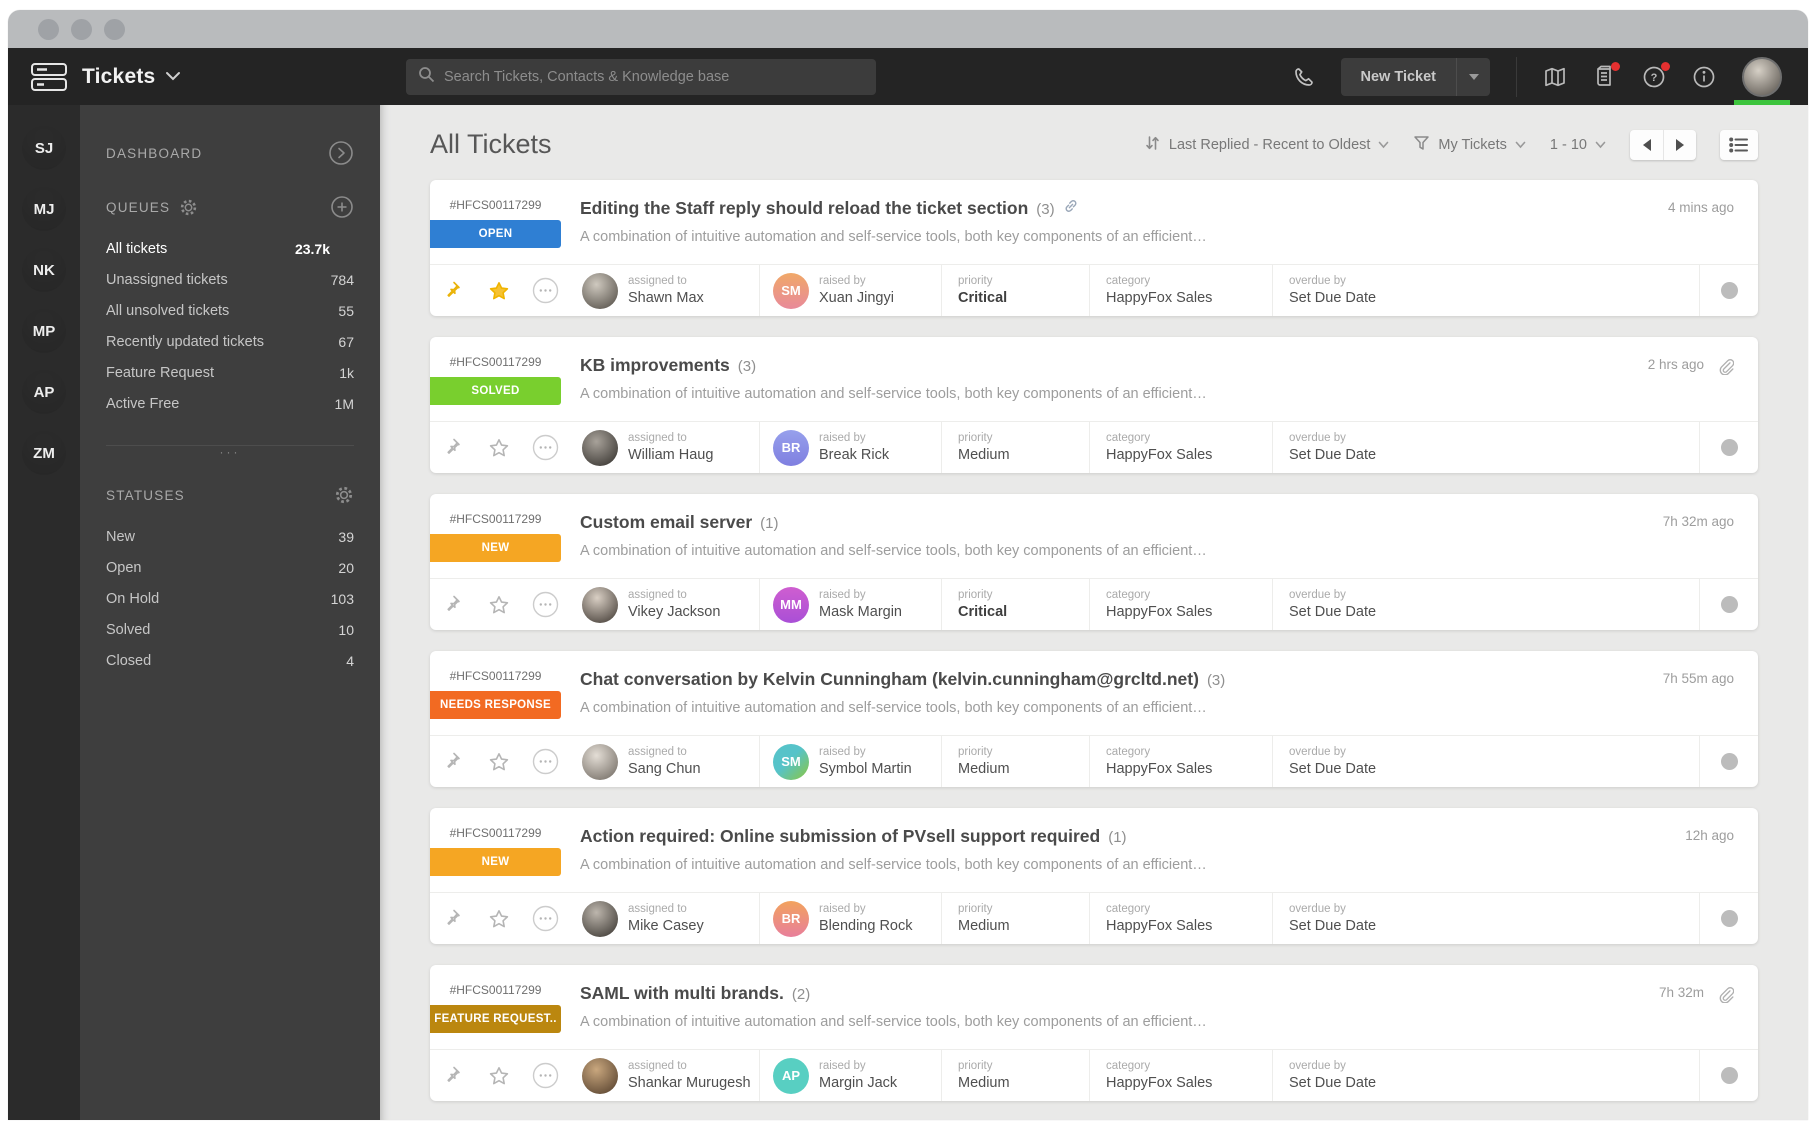  I want to click on raised-by-cell: BR raised by Blending Rock, so click(851, 918).